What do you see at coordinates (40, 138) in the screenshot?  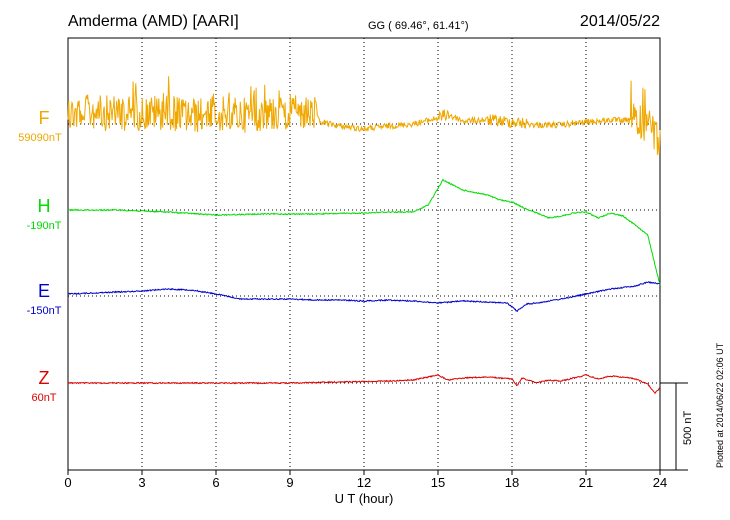 I see `baseline-label-f: 59090nT` at bounding box center [40, 138].